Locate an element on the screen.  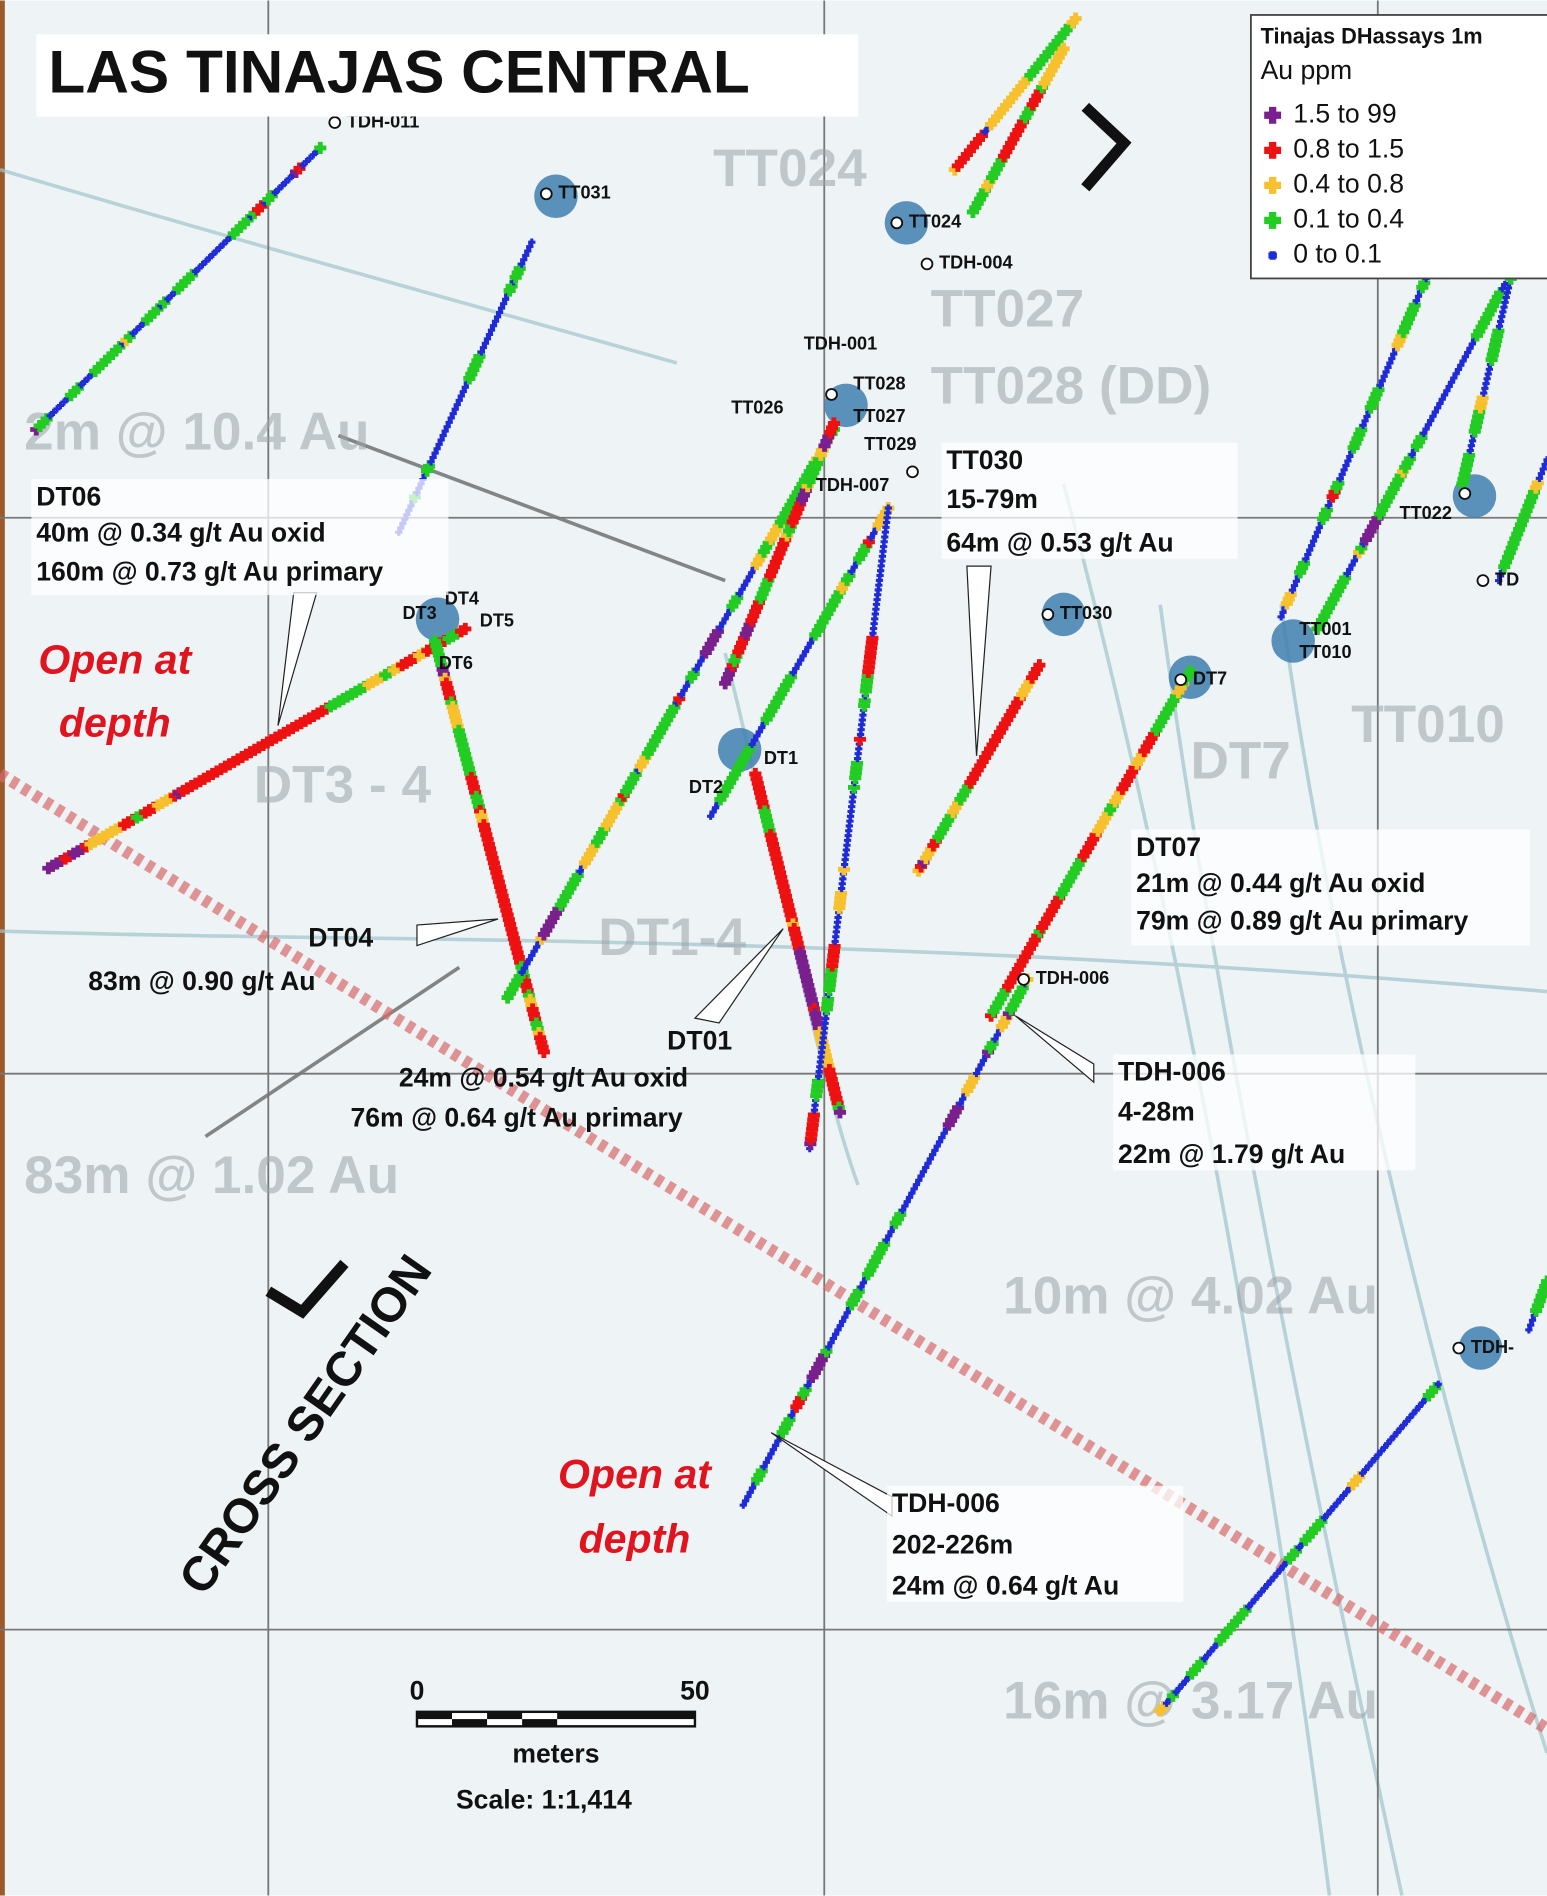
background-label: TT027 is located at coordinates (1008, 308).